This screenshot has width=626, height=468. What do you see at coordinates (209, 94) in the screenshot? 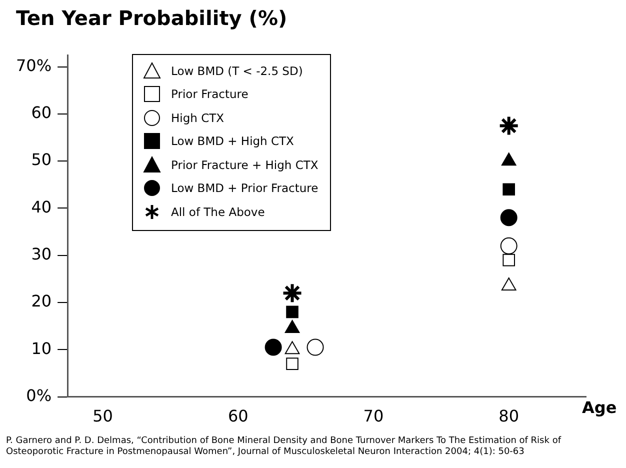
I see `legend-label: Prior Fracture` at bounding box center [209, 94].